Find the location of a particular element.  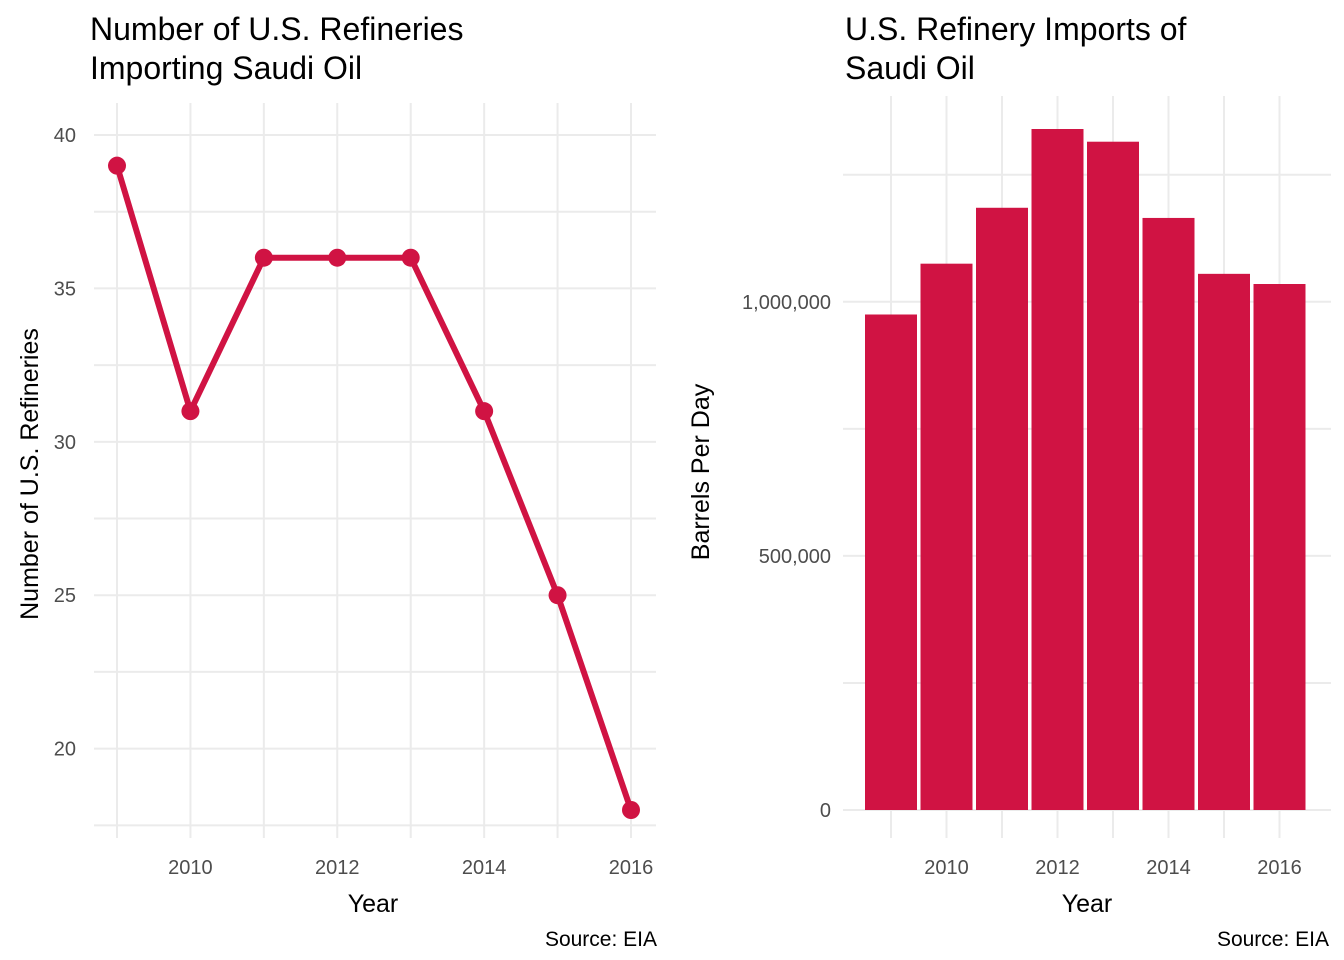

left-title-line-2: Importing Saudi Oil is located at coordinates (226, 68).